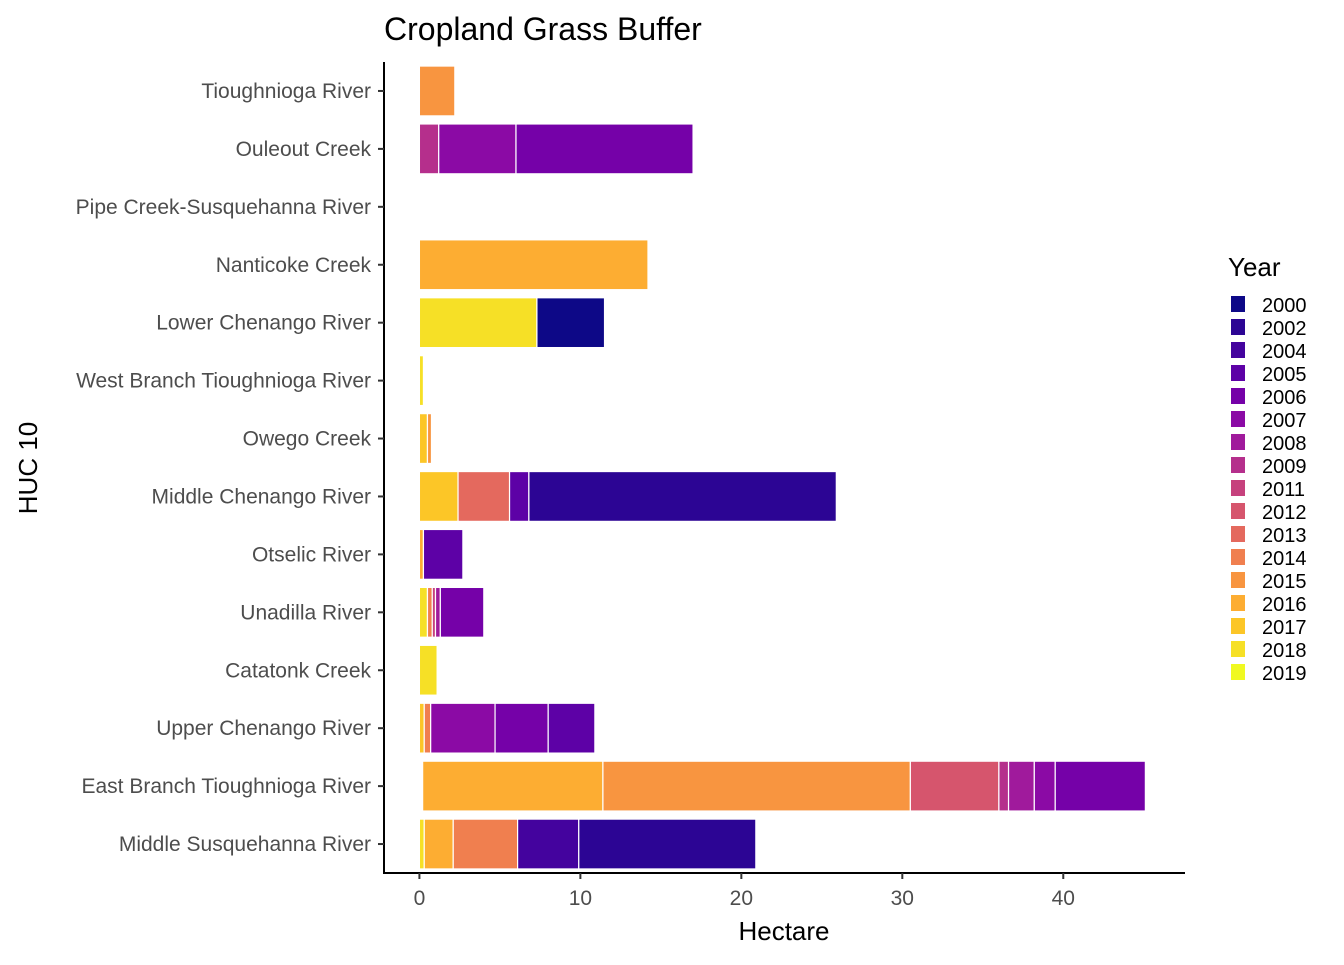 The width and height of the screenshot is (1344, 965). What do you see at coordinates (519, 496) in the screenshot?
I see `bar-middle-chenango-river-2005` at bounding box center [519, 496].